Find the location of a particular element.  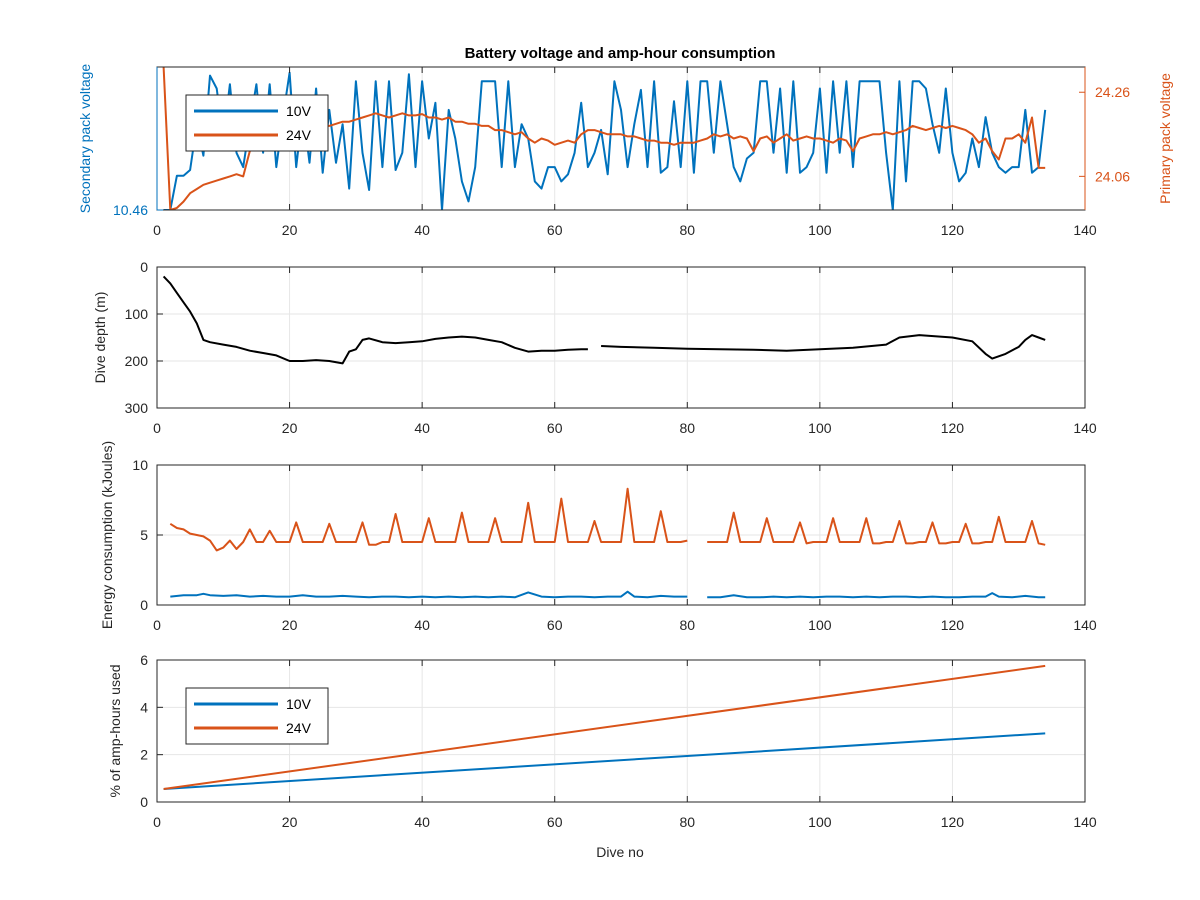

y-axis-label: Energy consumption (kJoules) is located at coordinates (107, 535).